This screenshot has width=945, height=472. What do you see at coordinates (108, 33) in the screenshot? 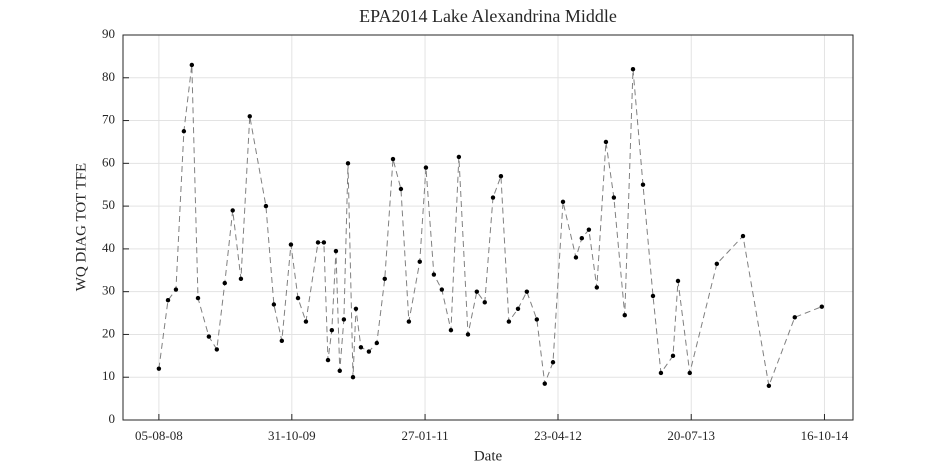
I see `y-tick-label: 90` at bounding box center [108, 33].